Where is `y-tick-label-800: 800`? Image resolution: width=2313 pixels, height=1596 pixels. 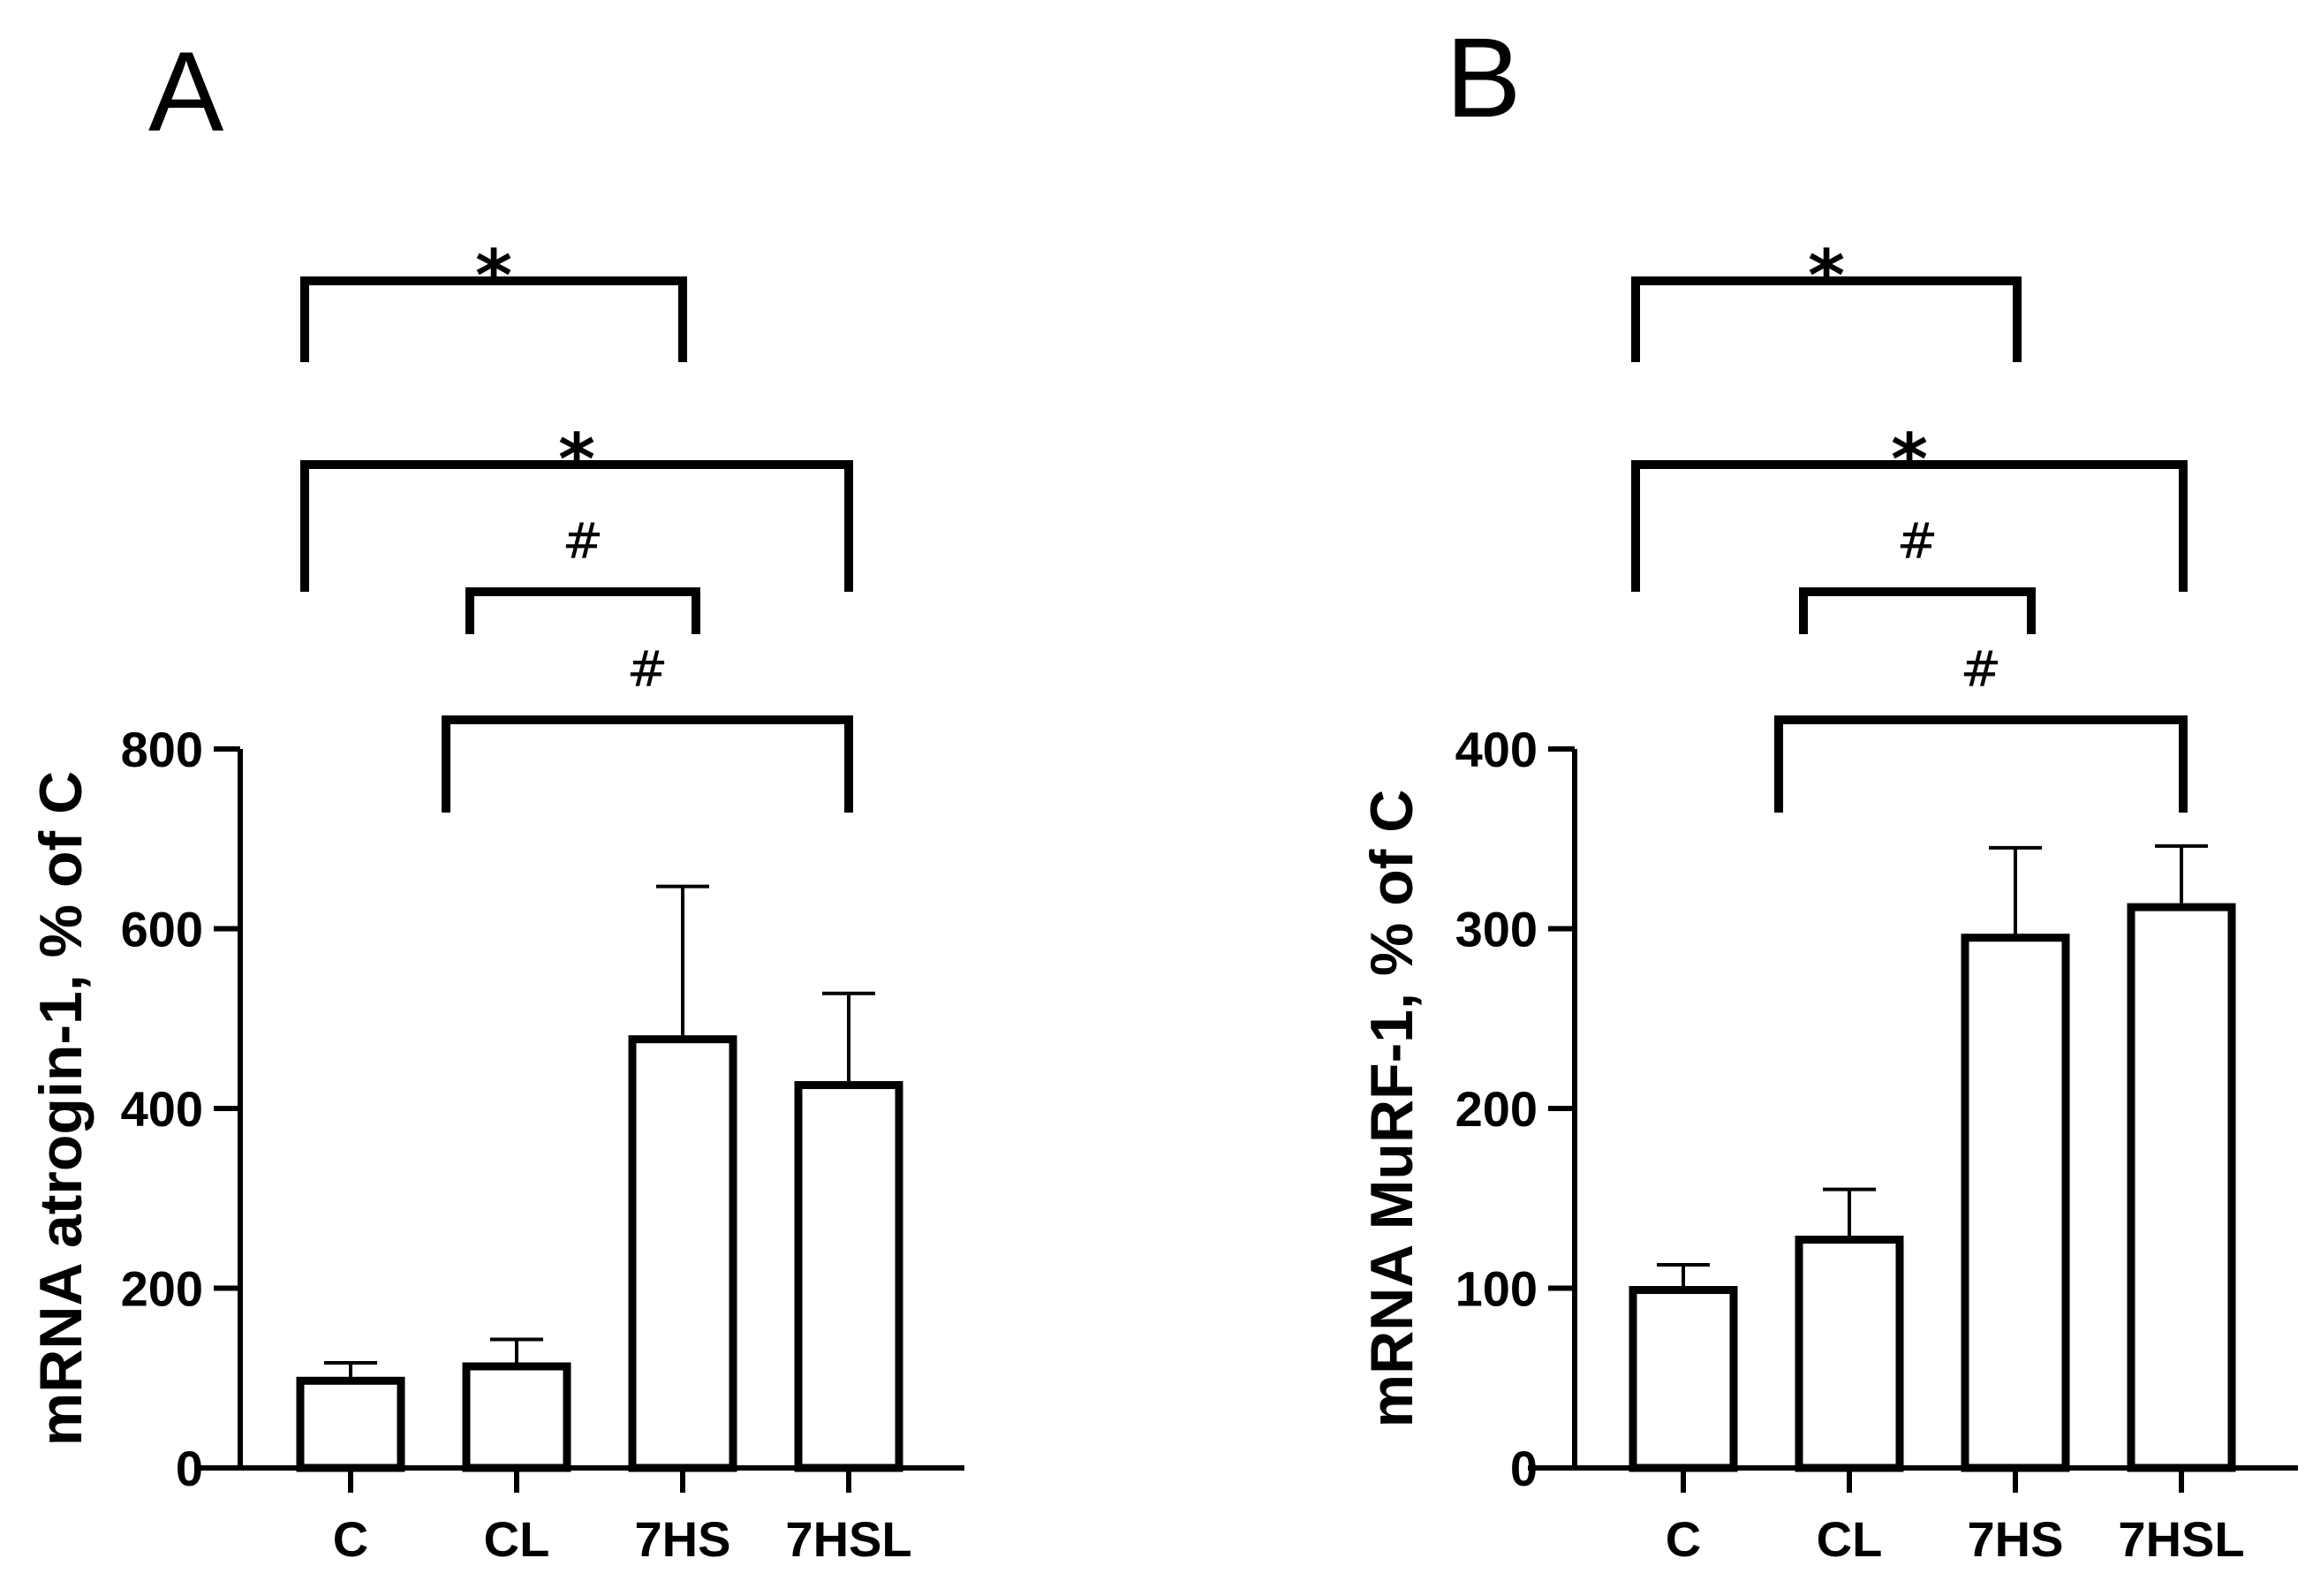 y-tick-label-800: 800 is located at coordinates (162, 749).